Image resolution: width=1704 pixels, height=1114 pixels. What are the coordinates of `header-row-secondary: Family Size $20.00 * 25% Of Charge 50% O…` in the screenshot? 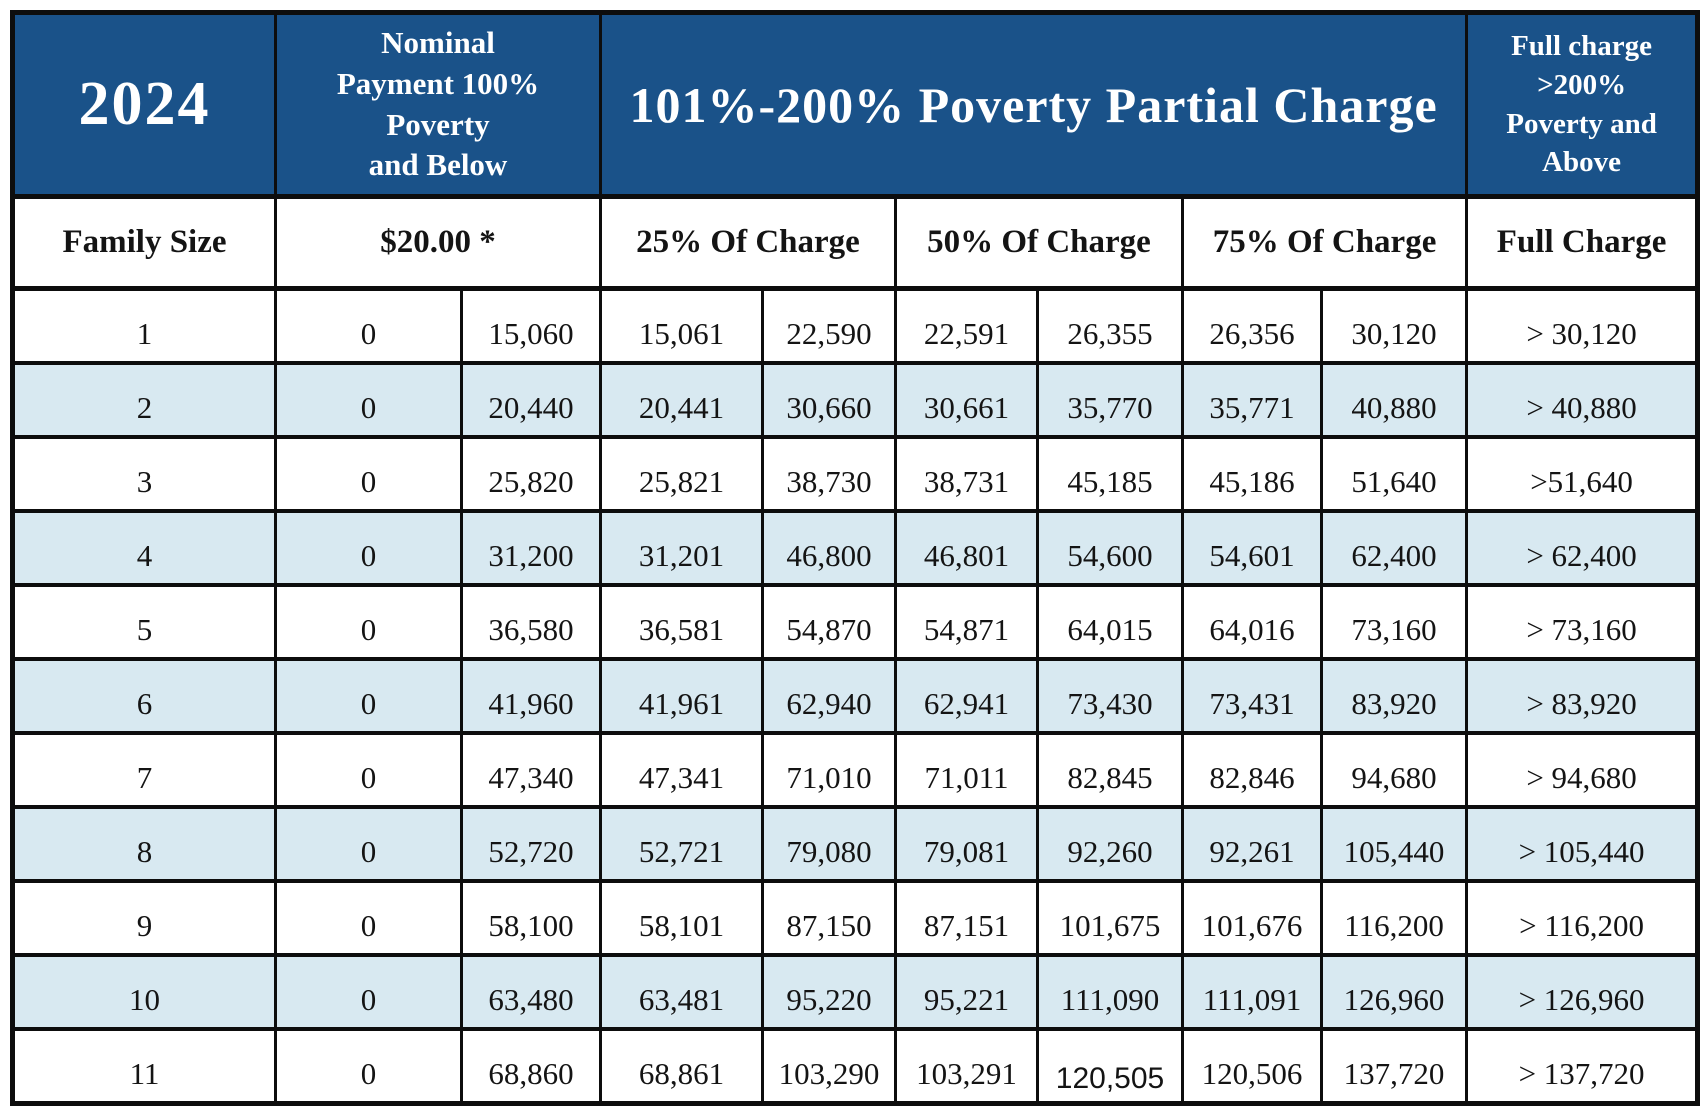 It's located at (855, 243).